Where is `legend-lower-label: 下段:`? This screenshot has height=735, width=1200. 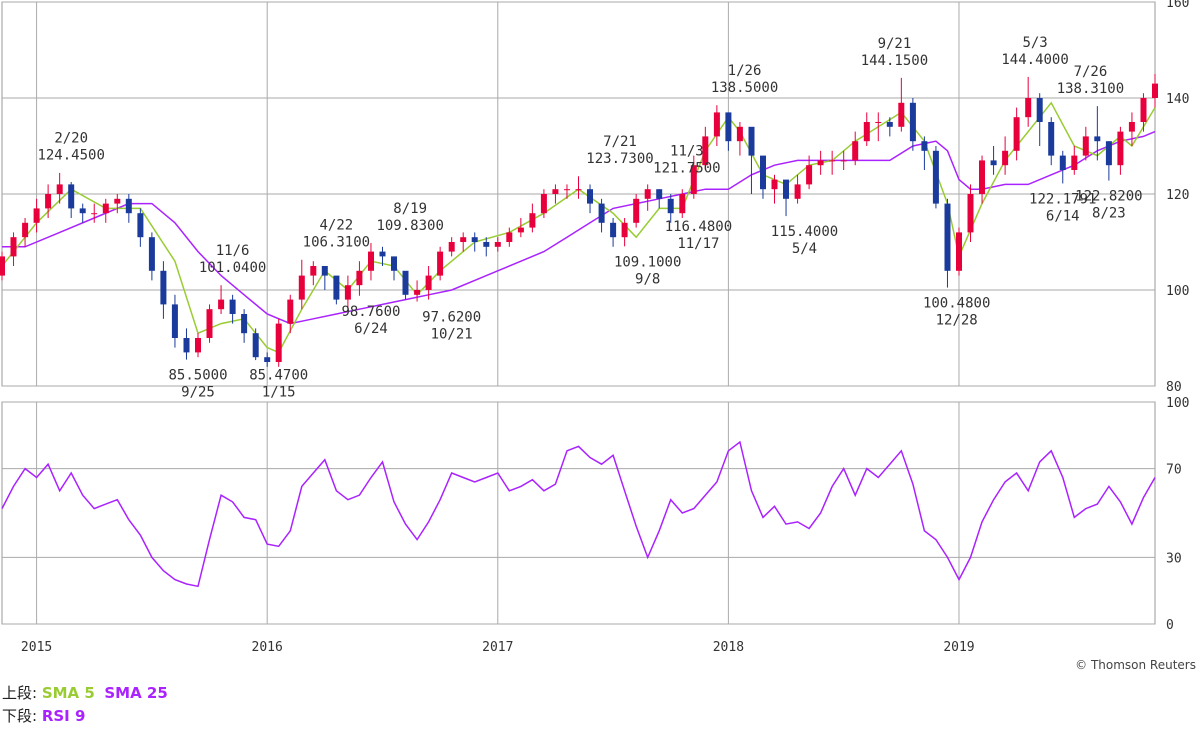 legend-lower-label: 下段: is located at coordinates (22, 716).